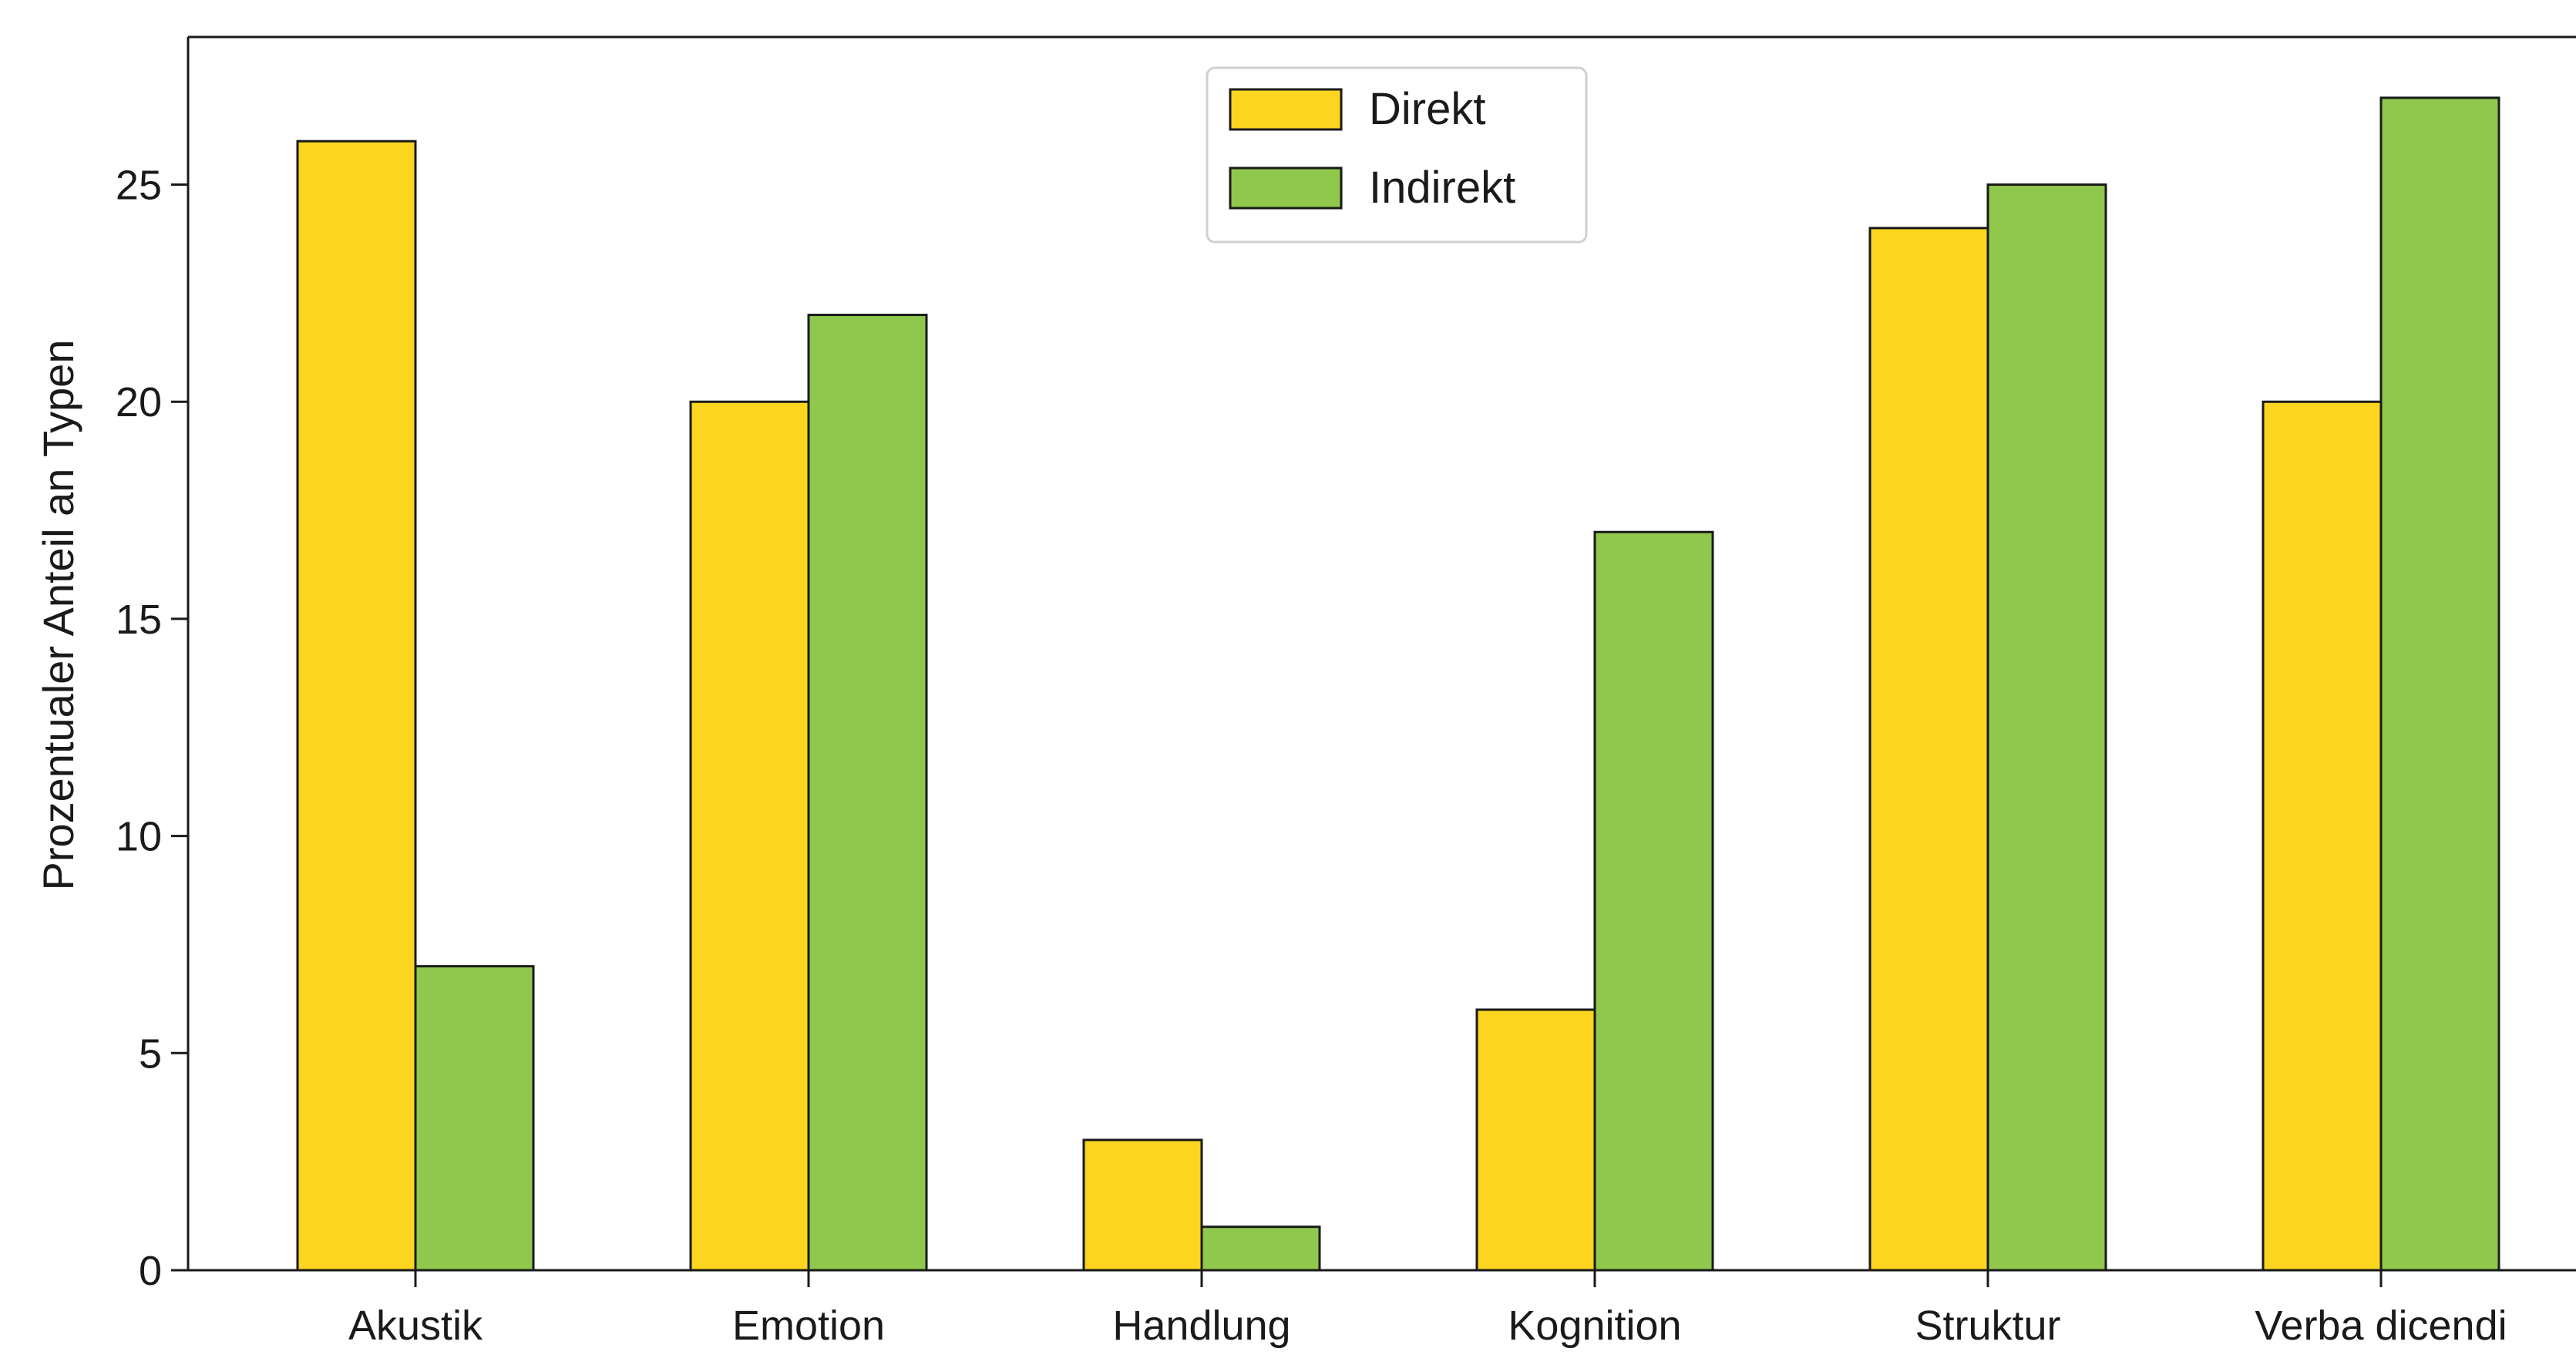  I want to click on legend-label-direkt: Direkt, so click(1427, 109).